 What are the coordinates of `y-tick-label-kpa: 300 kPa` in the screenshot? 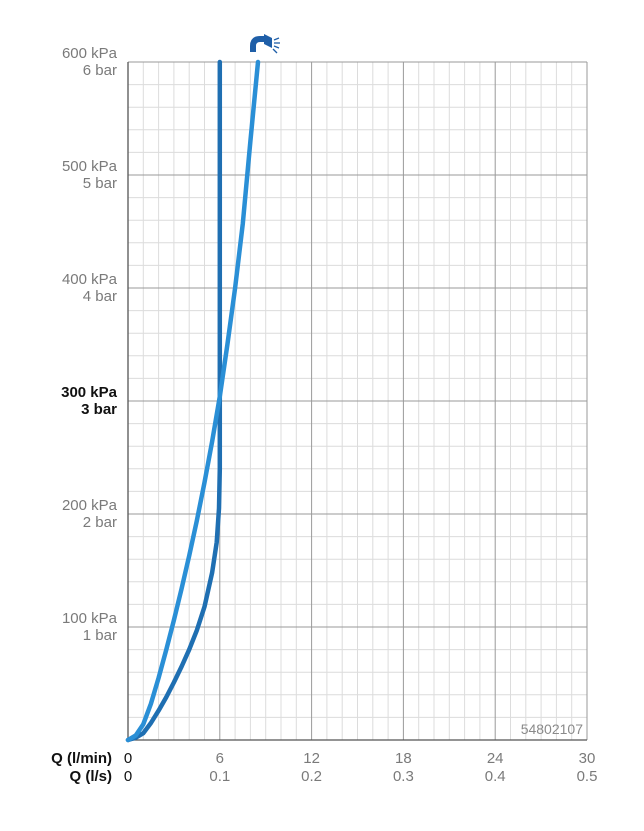 It's located at (89, 392).